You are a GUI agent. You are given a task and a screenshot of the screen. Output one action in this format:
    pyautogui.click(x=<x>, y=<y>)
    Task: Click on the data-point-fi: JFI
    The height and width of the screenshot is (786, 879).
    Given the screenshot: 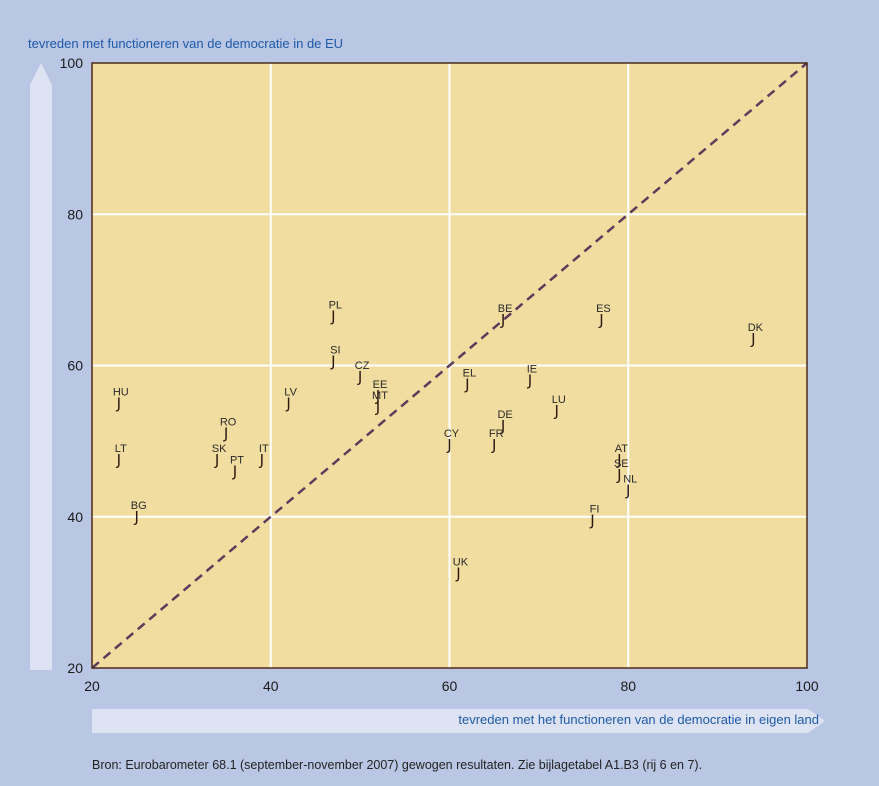 What is the action you would take?
    pyautogui.click(x=594, y=517)
    